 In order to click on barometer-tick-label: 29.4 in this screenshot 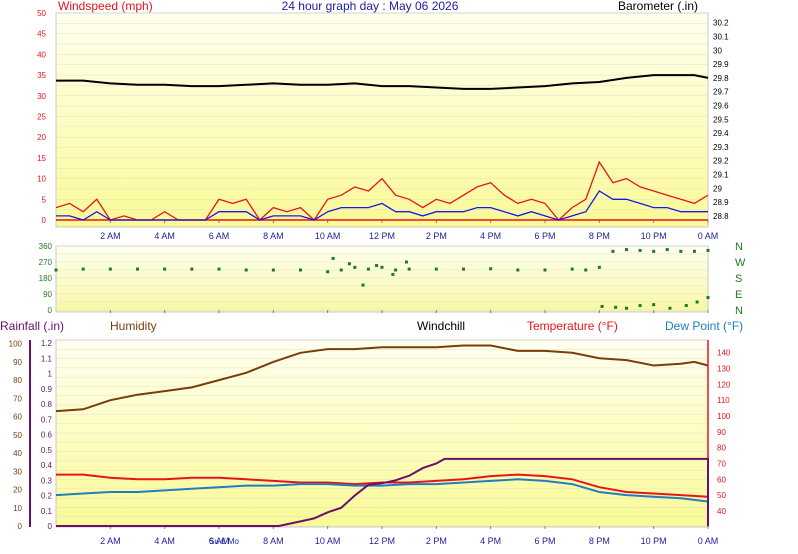, I will do `click(721, 133)`.